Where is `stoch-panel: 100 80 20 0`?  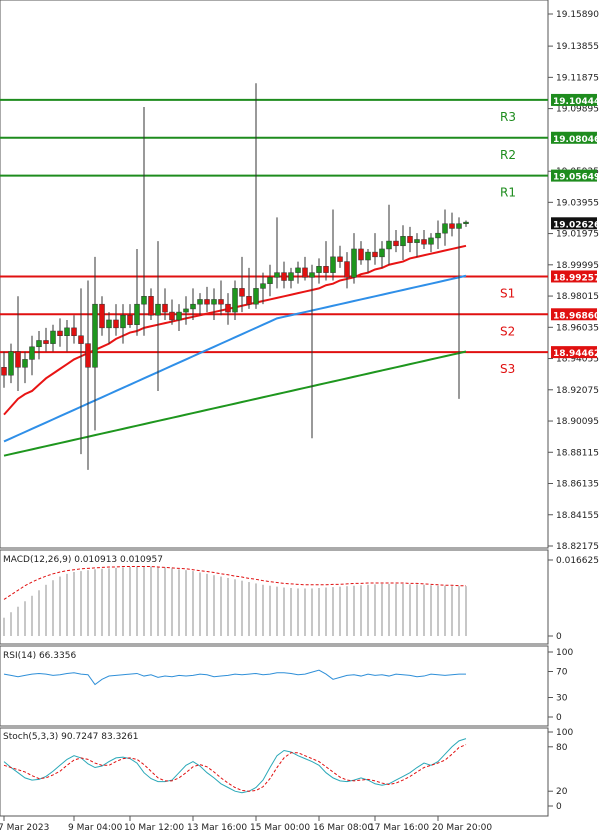 stoch-panel: 100 80 20 0 is located at coordinates (288, 770).